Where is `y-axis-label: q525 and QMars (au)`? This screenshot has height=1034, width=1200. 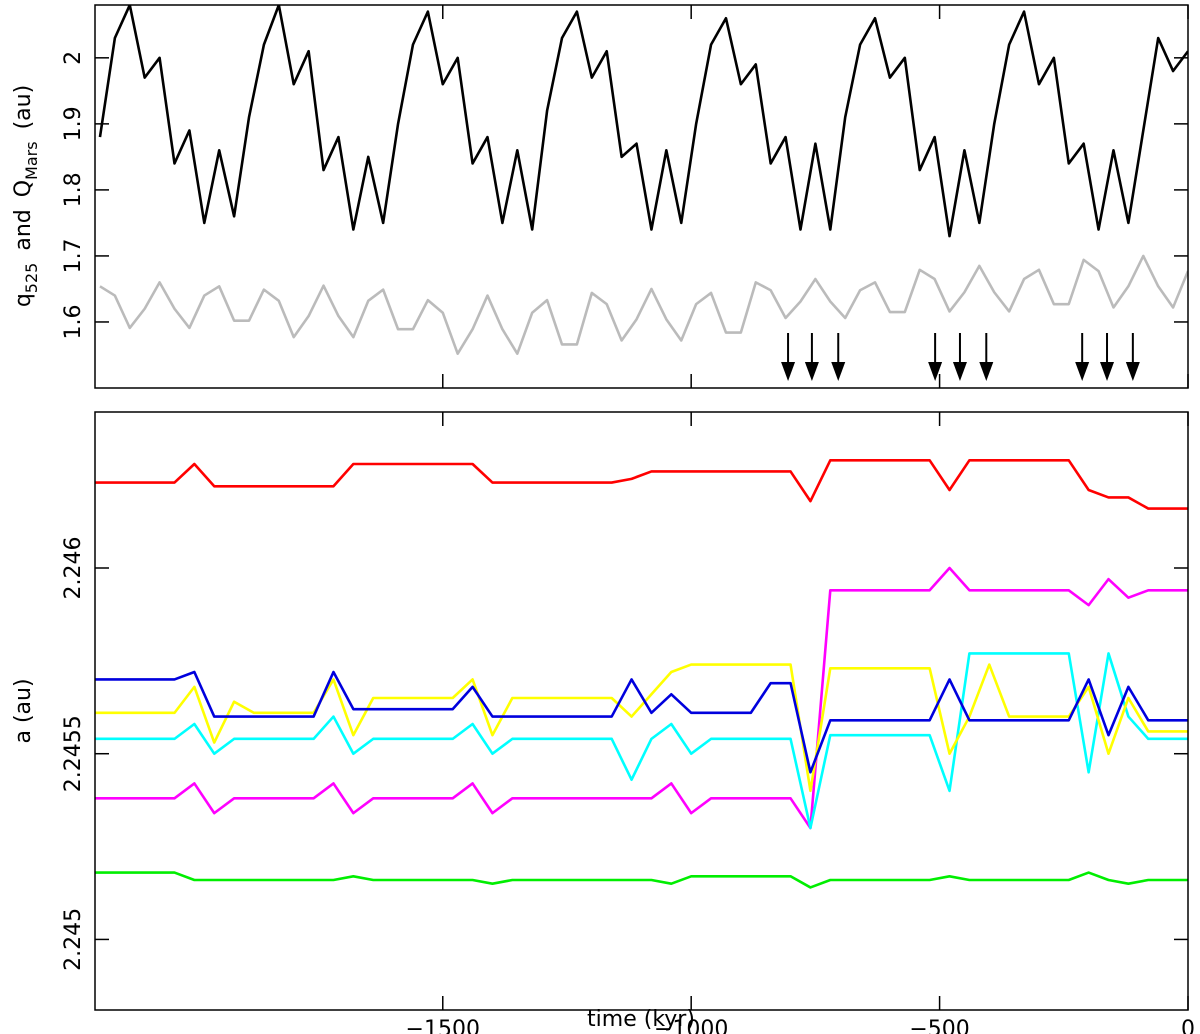
y-axis-label: q525 and QMars (au) is located at coordinates (26, 196).